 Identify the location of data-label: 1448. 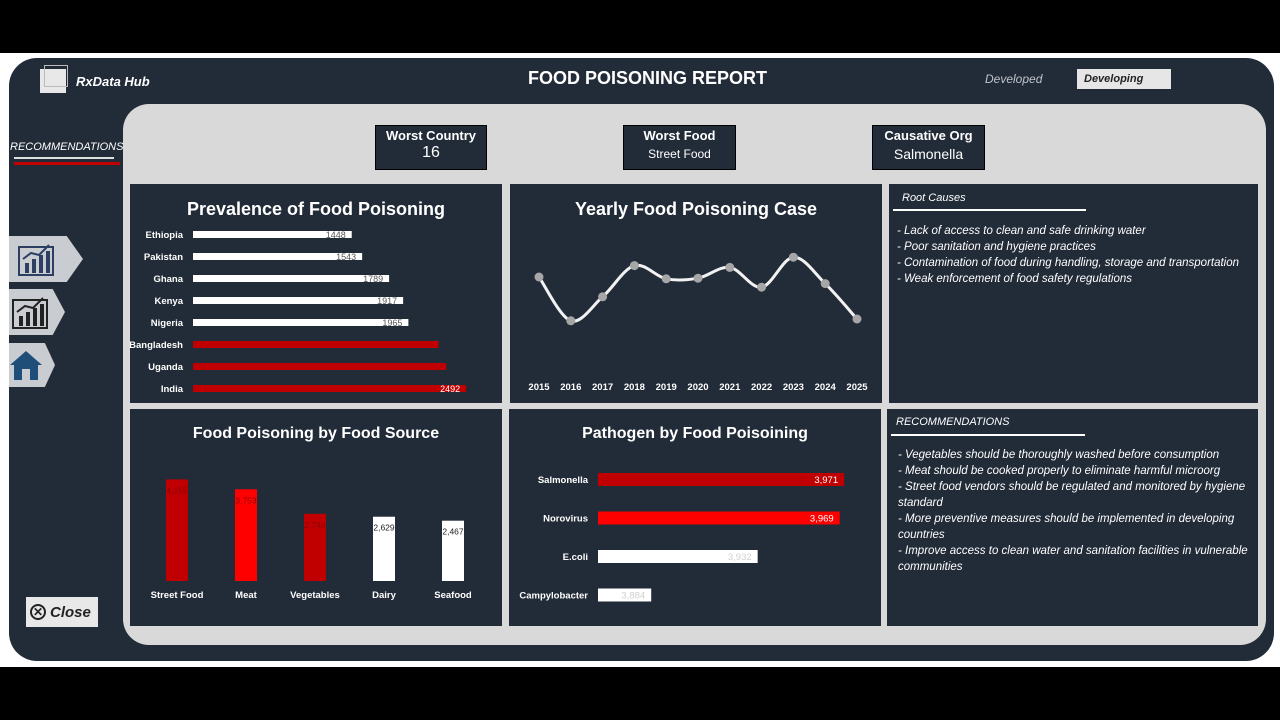
(336, 235).